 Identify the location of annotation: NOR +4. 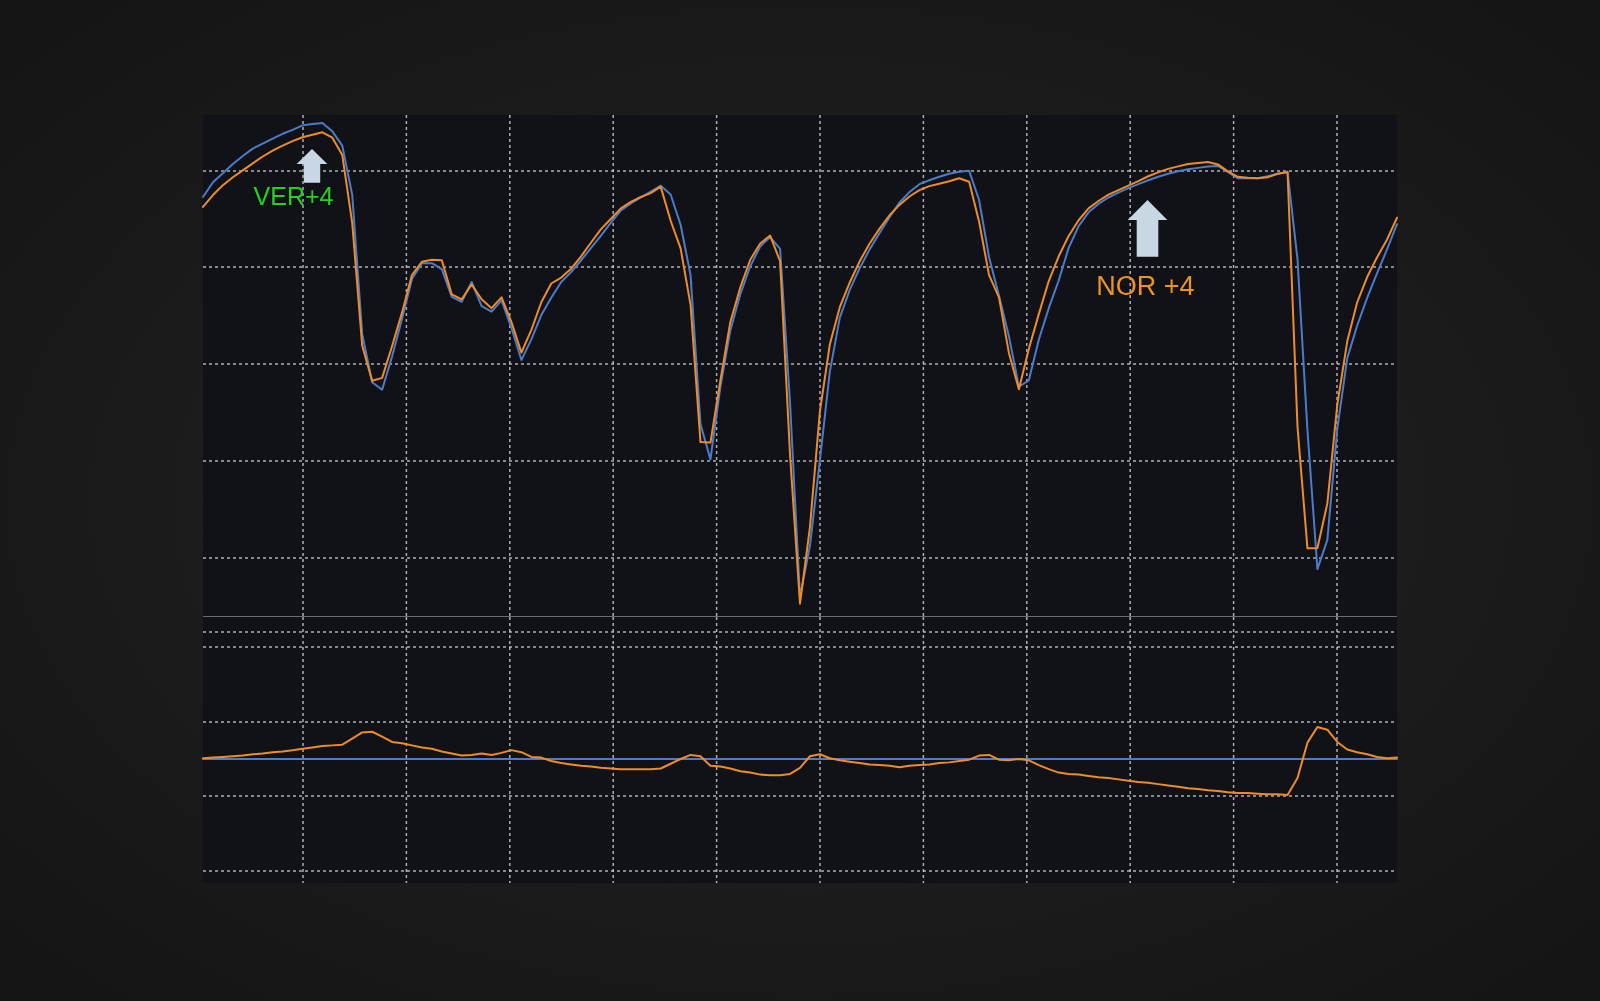
(1145, 286).